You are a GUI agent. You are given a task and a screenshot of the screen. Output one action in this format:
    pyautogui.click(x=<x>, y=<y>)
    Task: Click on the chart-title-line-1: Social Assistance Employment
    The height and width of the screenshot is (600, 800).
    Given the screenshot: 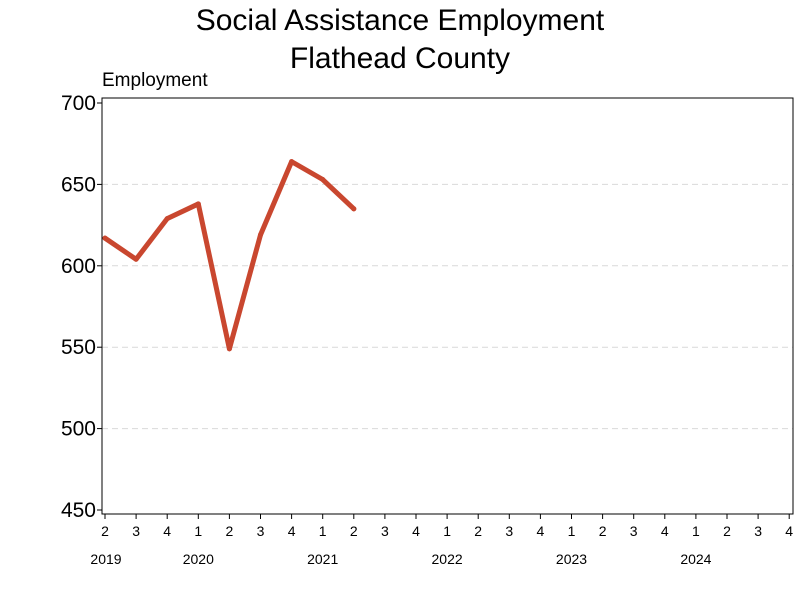 What is the action you would take?
    pyautogui.click(x=400, y=20)
    